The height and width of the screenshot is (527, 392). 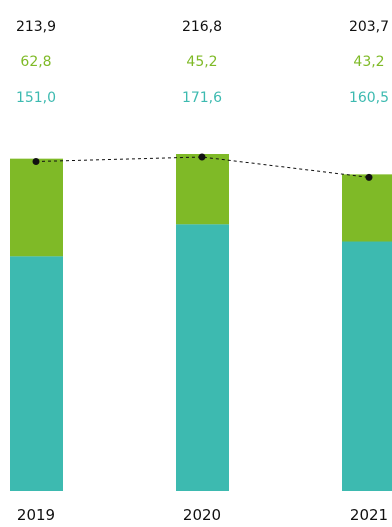 What do you see at coordinates (36, 27) in the screenshot?
I see `total-label-2019: 213,9` at bounding box center [36, 27].